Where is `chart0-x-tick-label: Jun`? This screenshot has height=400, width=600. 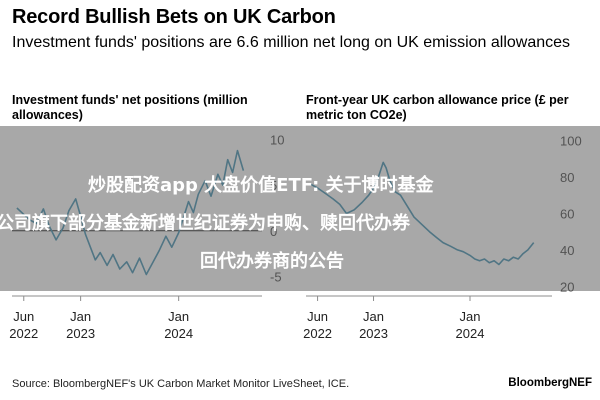 chart0-x-tick-label: Jun is located at coordinates (23, 316).